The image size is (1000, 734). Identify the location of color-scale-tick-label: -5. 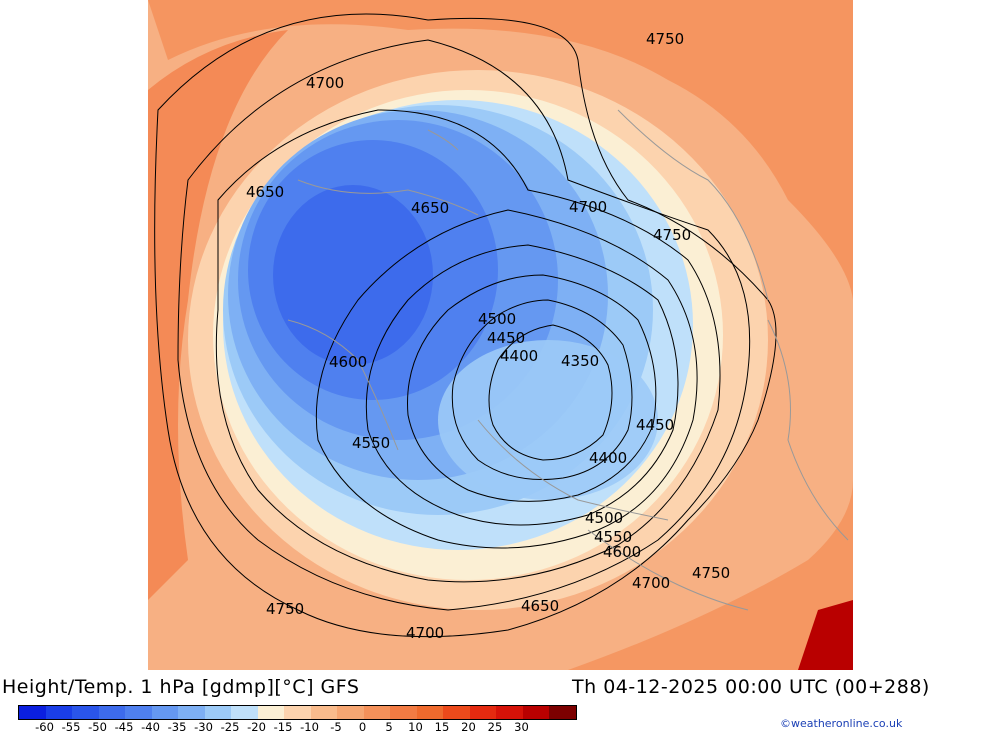
(336, 727).